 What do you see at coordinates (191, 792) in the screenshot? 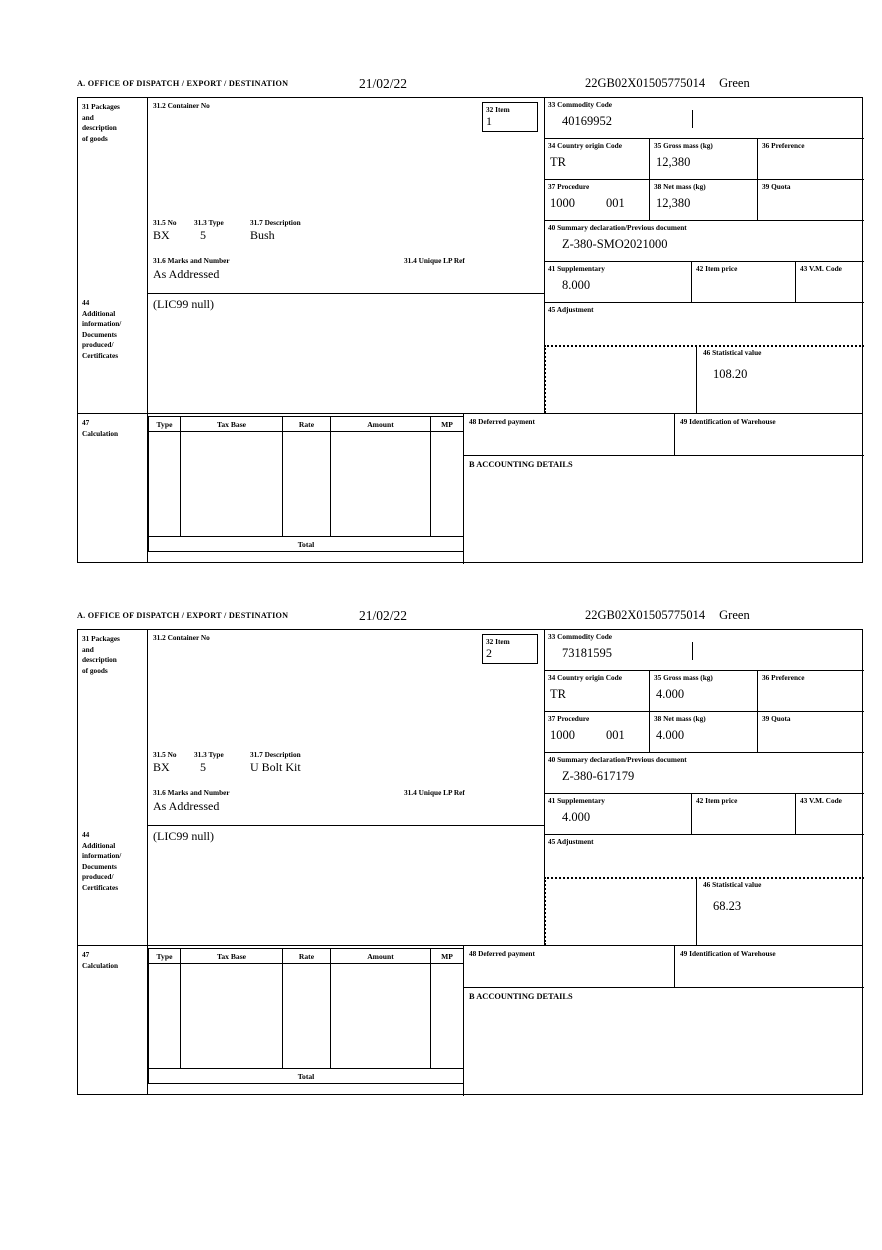
I see `marks-and-number-caption: 31.6 Marks and Number` at bounding box center [191, 792].